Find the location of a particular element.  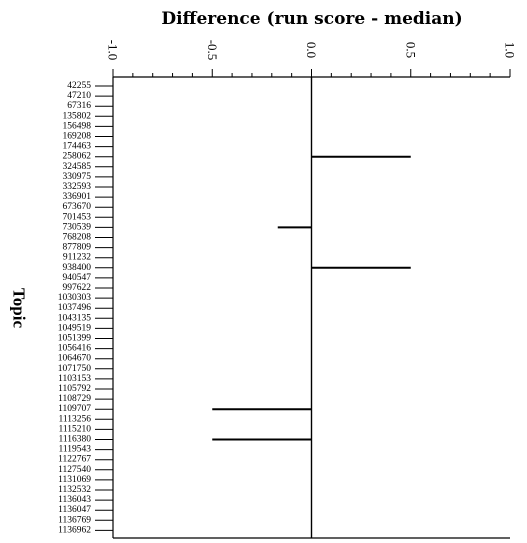

x-tick-labels: -1.0 -0.5 0.0 0.5 1.0 is located at coordinates (312, 50).